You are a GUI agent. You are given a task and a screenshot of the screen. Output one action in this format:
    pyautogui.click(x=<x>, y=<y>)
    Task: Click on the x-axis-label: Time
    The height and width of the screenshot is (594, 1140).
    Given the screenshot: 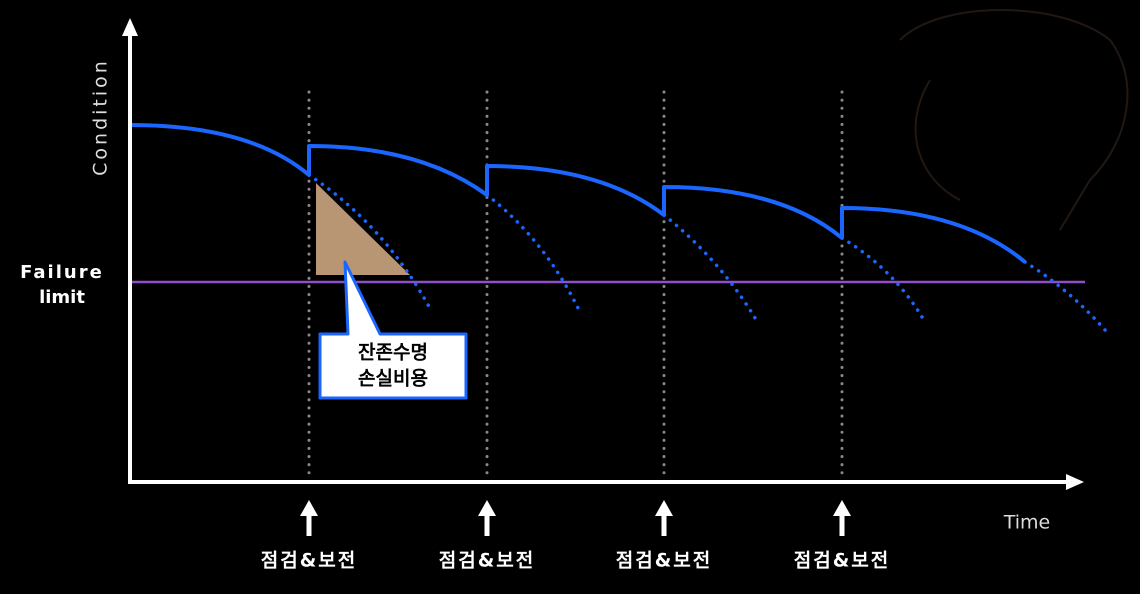 What is the action you would take?
    pyautogui.click(x=1027, y=523)
    